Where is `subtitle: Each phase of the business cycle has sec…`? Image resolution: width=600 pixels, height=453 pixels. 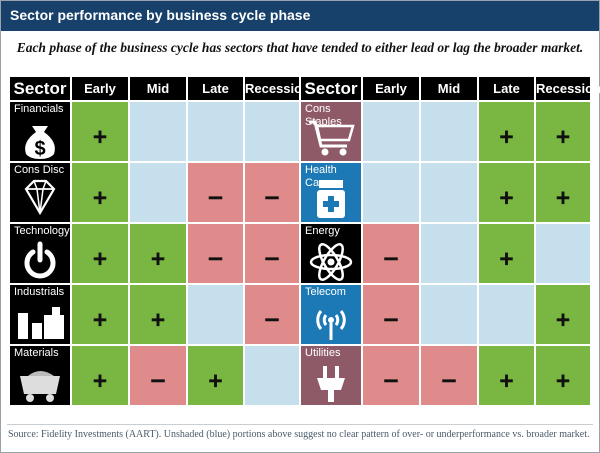
subtitle: Each phase of the business cycle has sec… is located at coordinates (300, 47).